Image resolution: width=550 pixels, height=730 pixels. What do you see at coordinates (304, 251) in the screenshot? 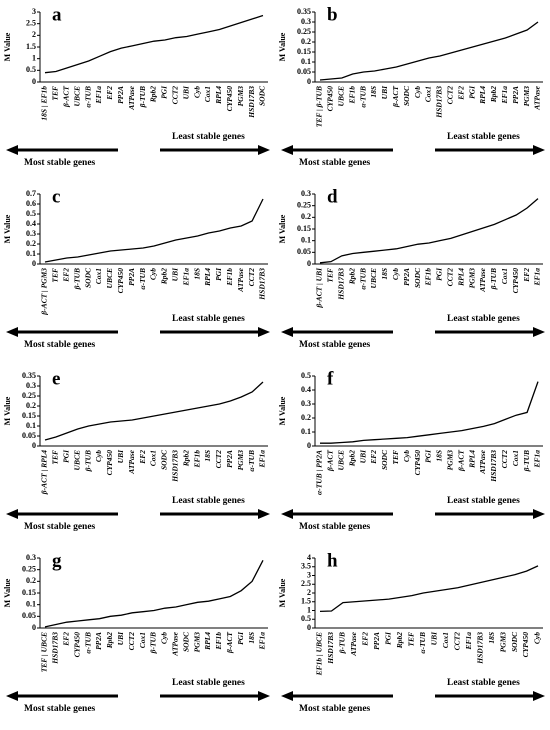
I see `y-tick-label: 0.05` at bounding box center [304, 251].